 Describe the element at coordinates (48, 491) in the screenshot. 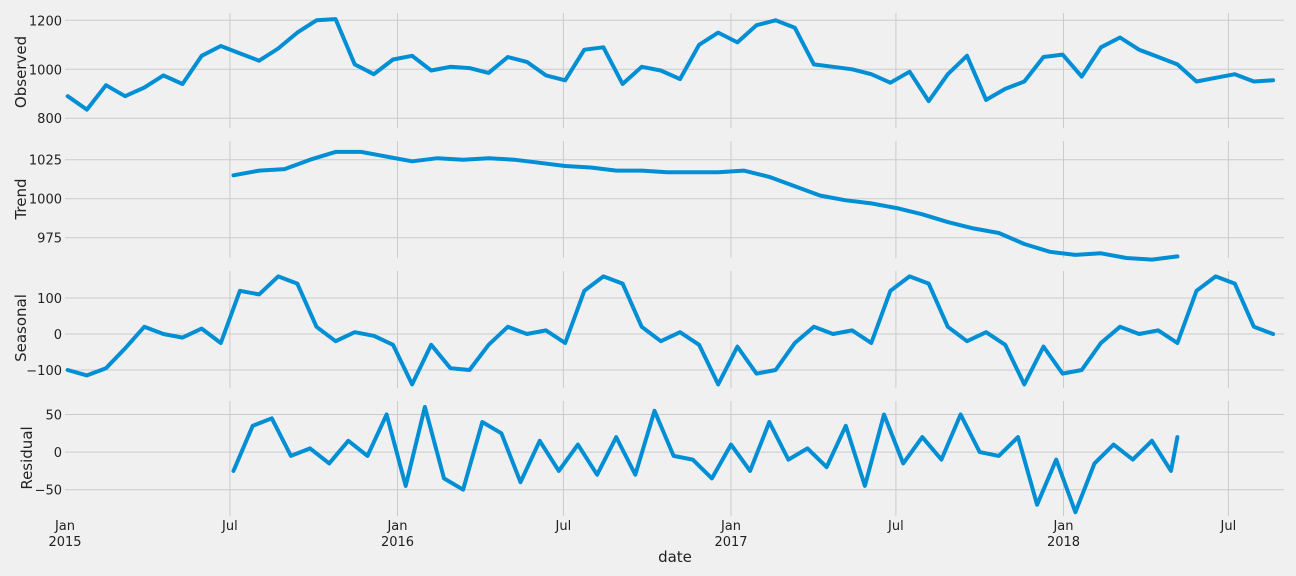

I see `y-tick-label: −50` at that location.